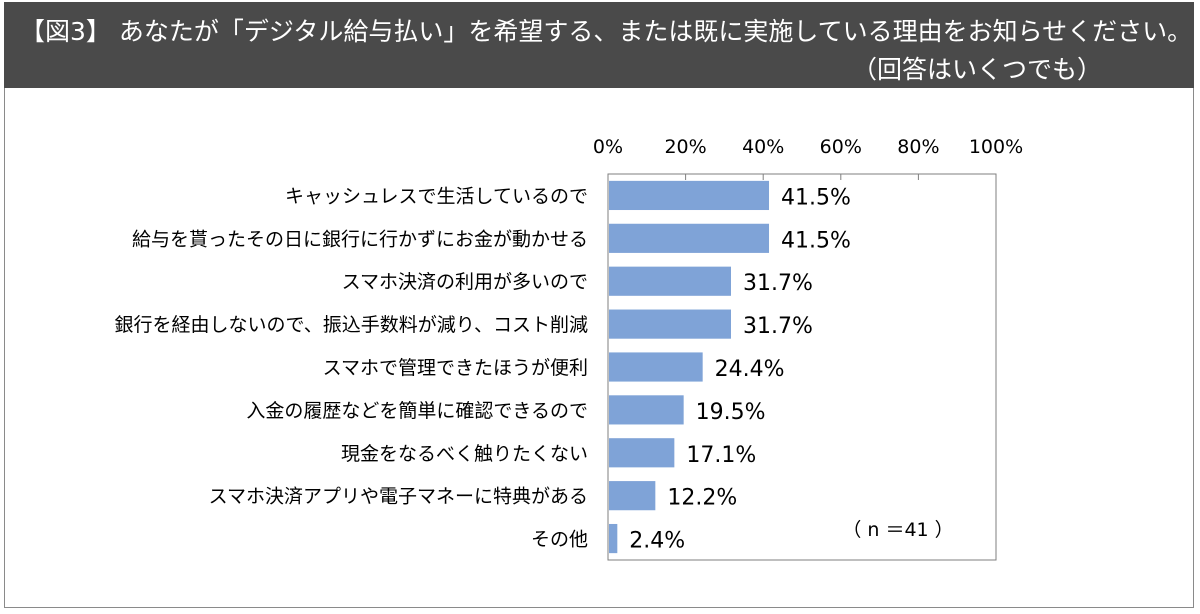 Image resolution: width=1200 pixels, height=614 pixels. Describe the element at coordinates (996, 147) in the screenshot. I see `x-tick-label: 100%` at that location.